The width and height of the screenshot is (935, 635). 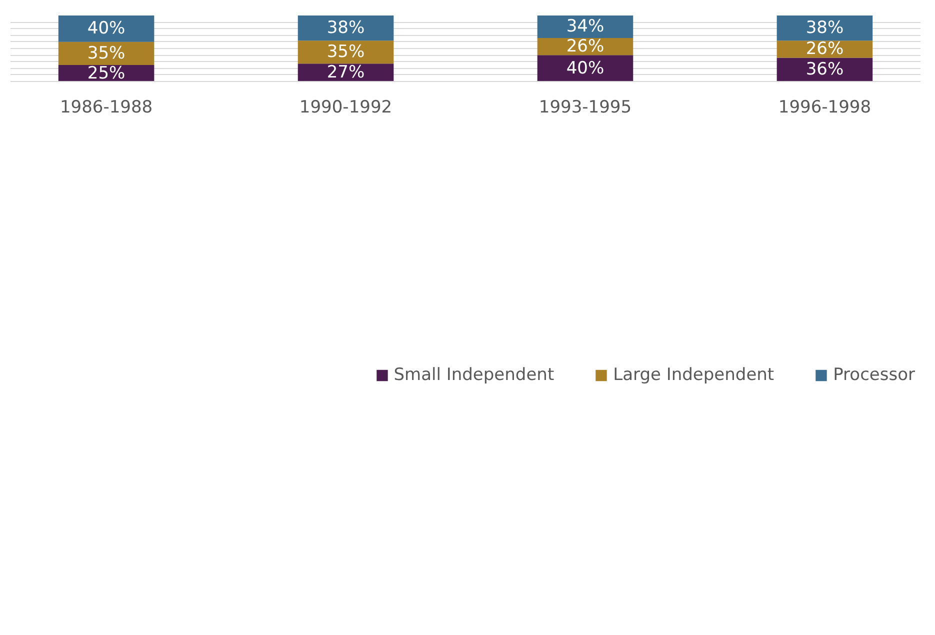 I want to click on data-label: 25%, so click(x=106, y=73).